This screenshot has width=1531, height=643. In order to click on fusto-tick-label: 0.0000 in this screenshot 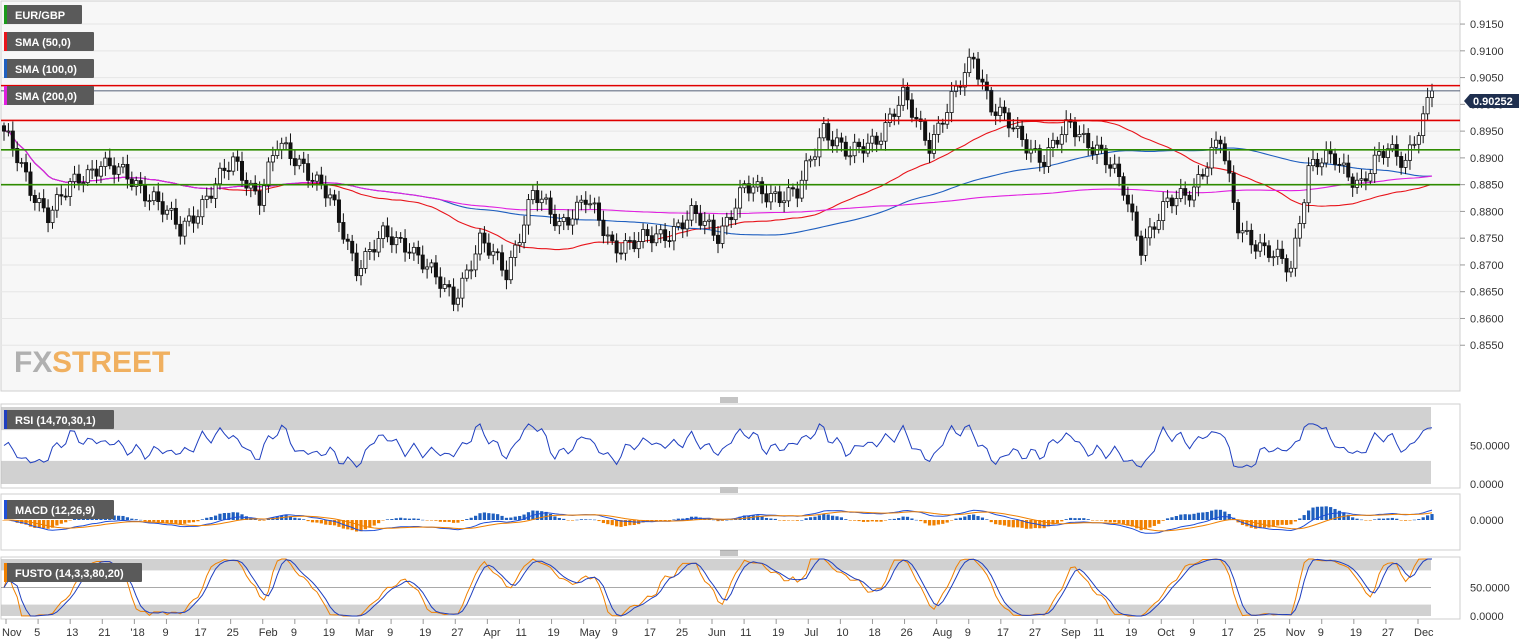, I will do `click(1487, 617)`.